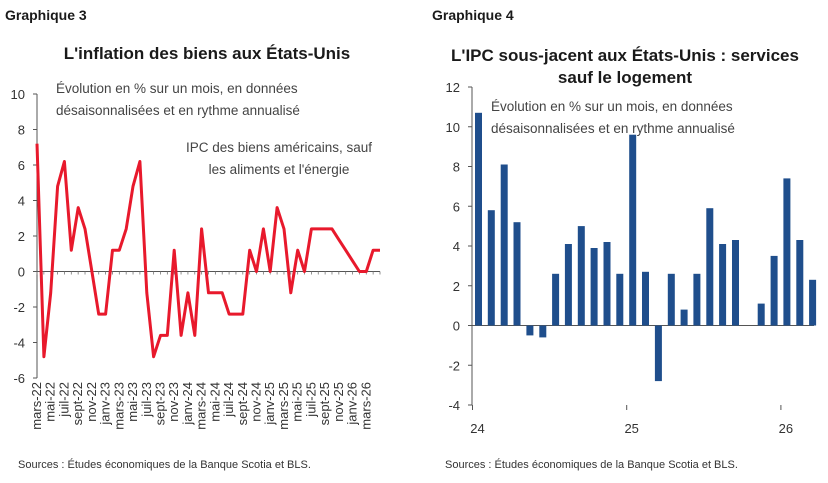 Image resolution: width=828 pixels, height=483 pixels. What do you see at coordinates (207, 53) in the screenshot?
I see `chart-title: L'inflation des biens aux États-Unis` at bounding box center [207, 53].